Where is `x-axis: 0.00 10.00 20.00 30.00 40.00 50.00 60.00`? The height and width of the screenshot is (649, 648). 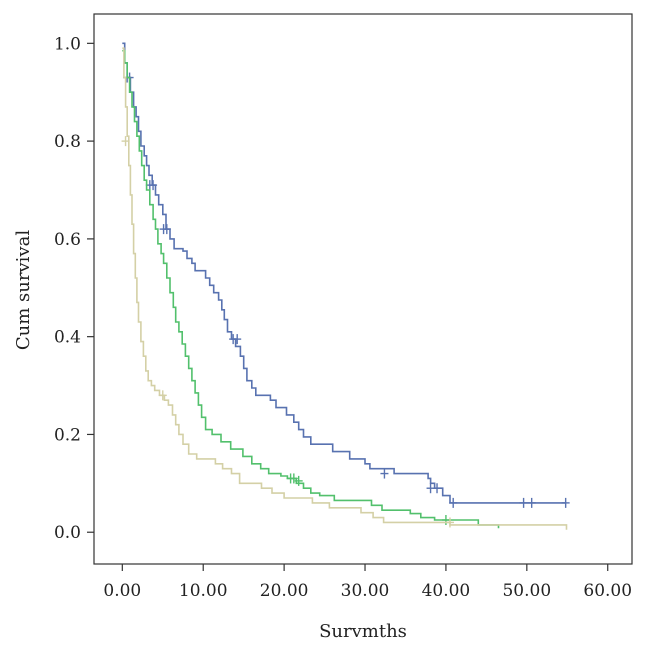 x-axis: 0.00 10.00 20.00 30.00 40.00 50.00 60.00 is located at coordinates (367, 582).